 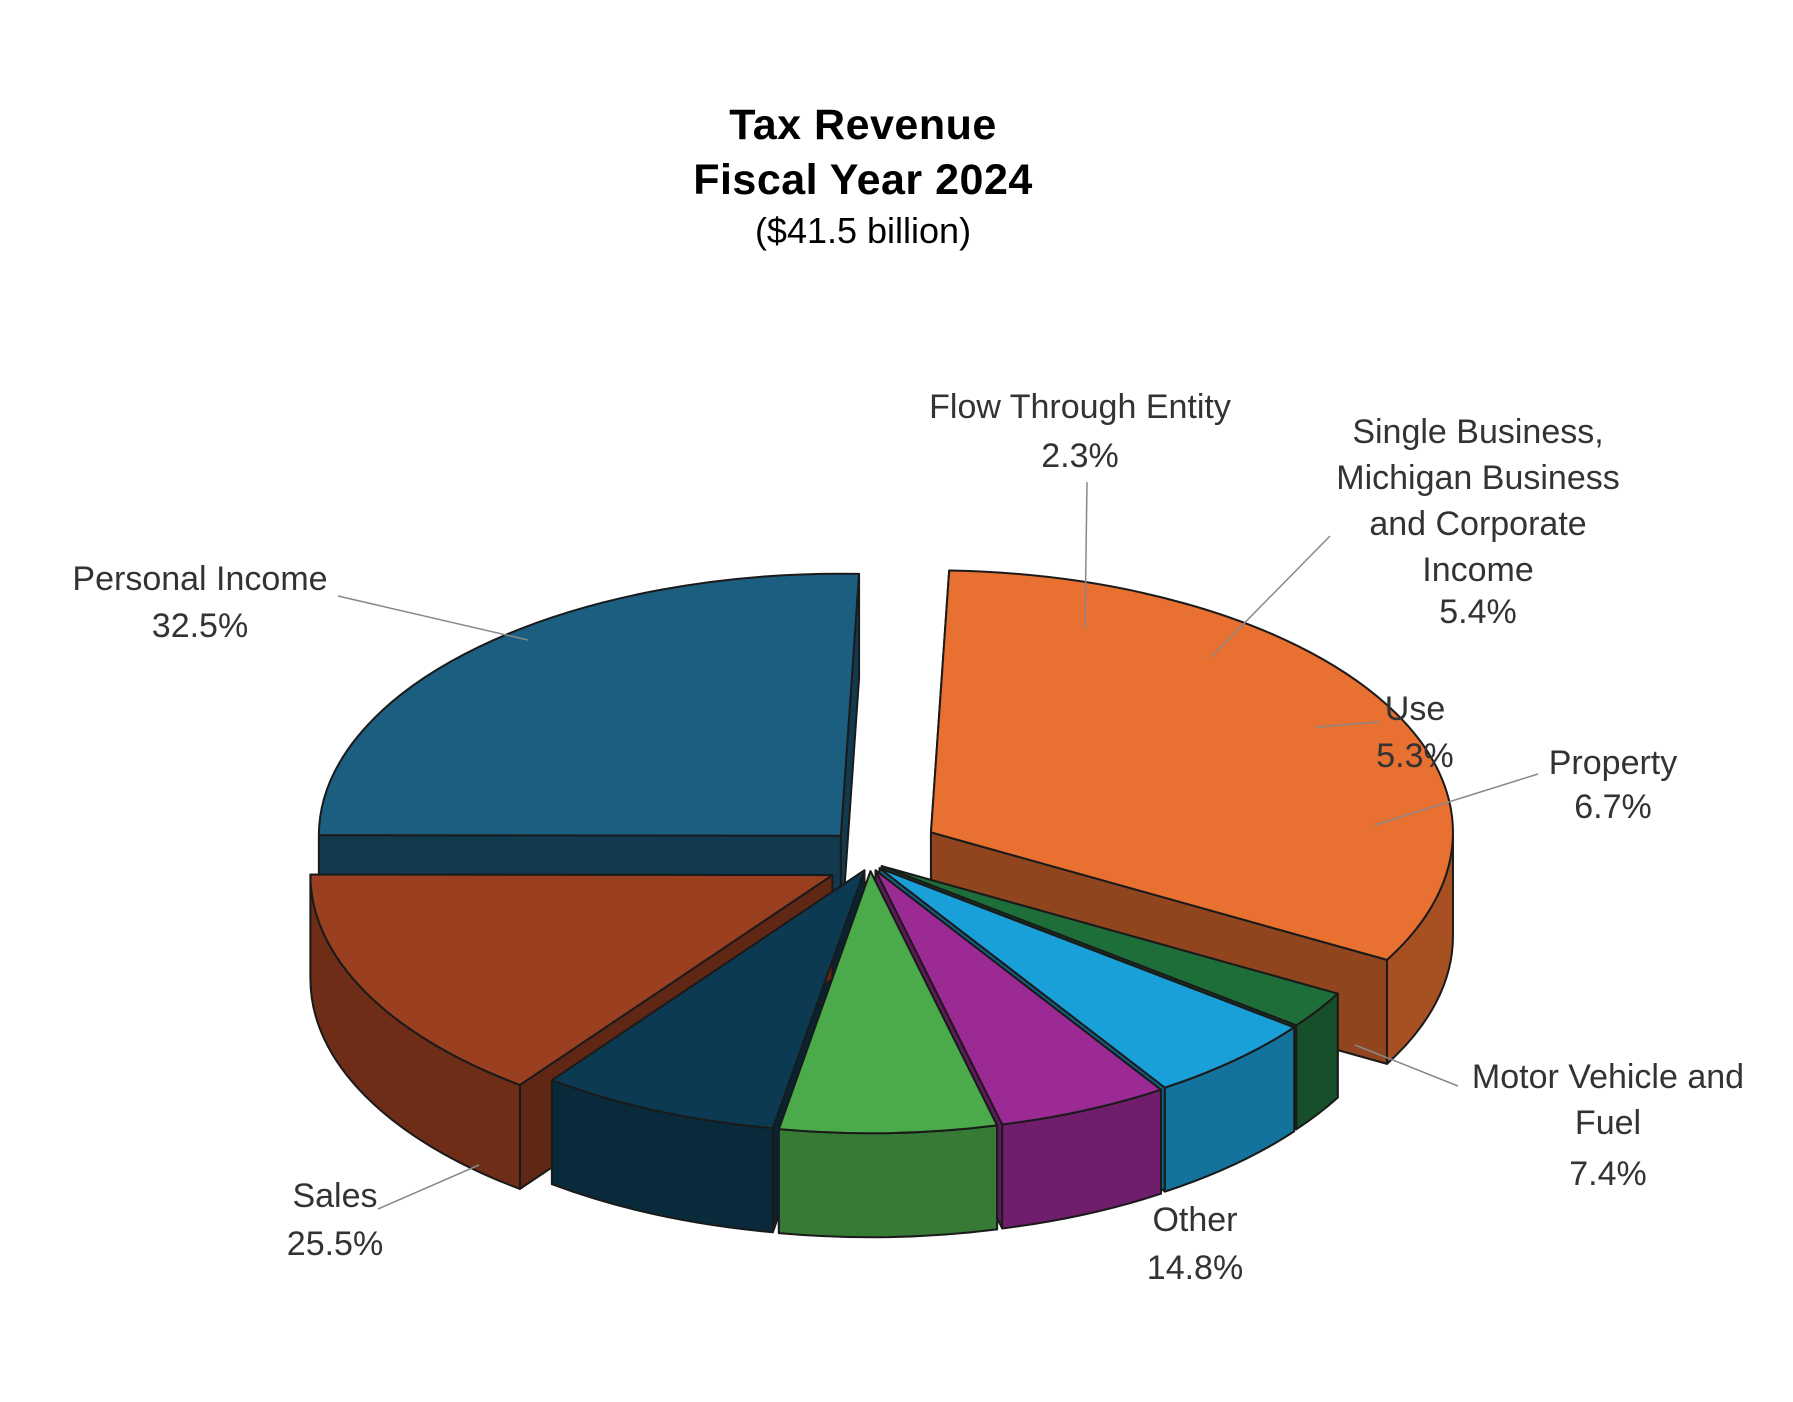 What do you see at coordinates (1456, 799) in the screenshot?
I see `leader-line-property` at bounding box center [1456, 799].